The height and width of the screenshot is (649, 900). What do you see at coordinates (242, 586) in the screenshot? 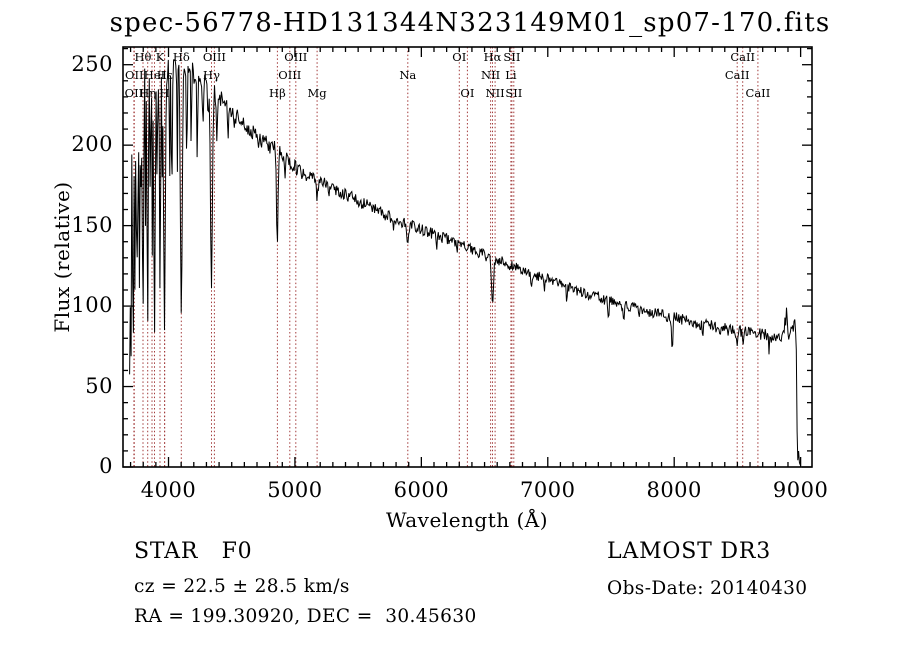
I see `cz-value: cz = 22.5 ± 28.5 km/s` at bounding box center [242, 586].